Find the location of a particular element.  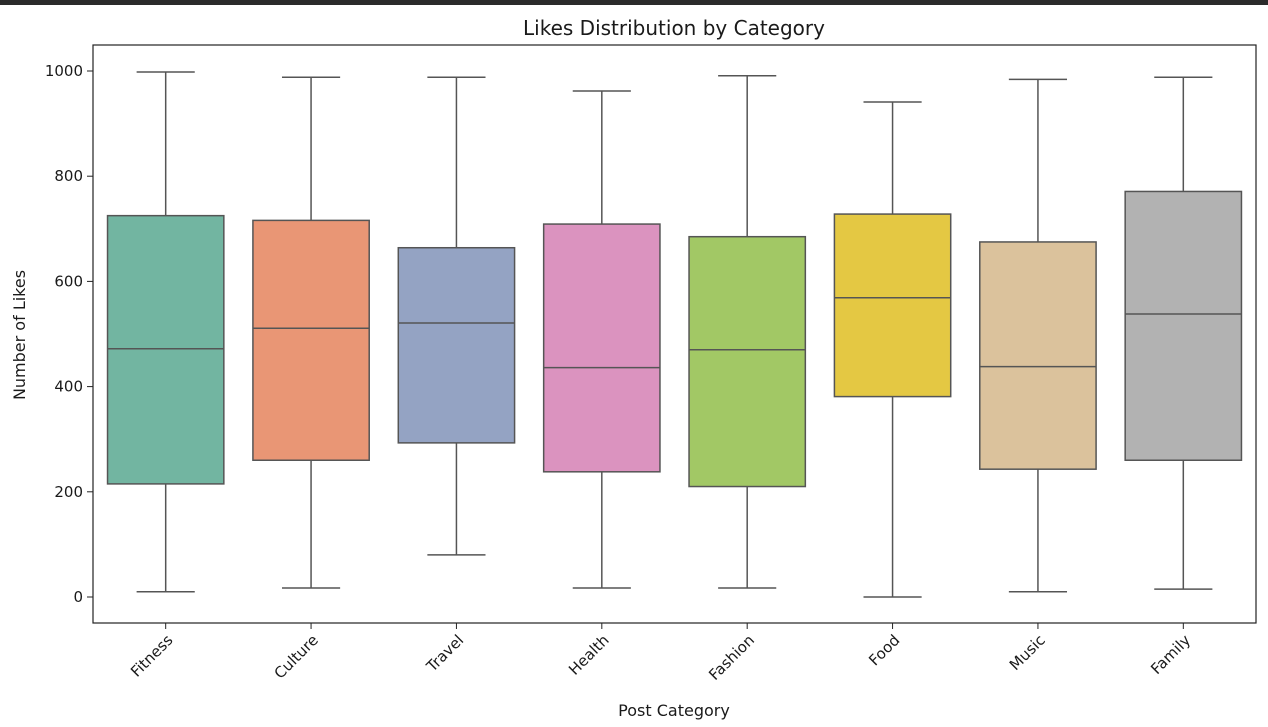

y-tick-label: 800 is located at coordinates (68, 176).